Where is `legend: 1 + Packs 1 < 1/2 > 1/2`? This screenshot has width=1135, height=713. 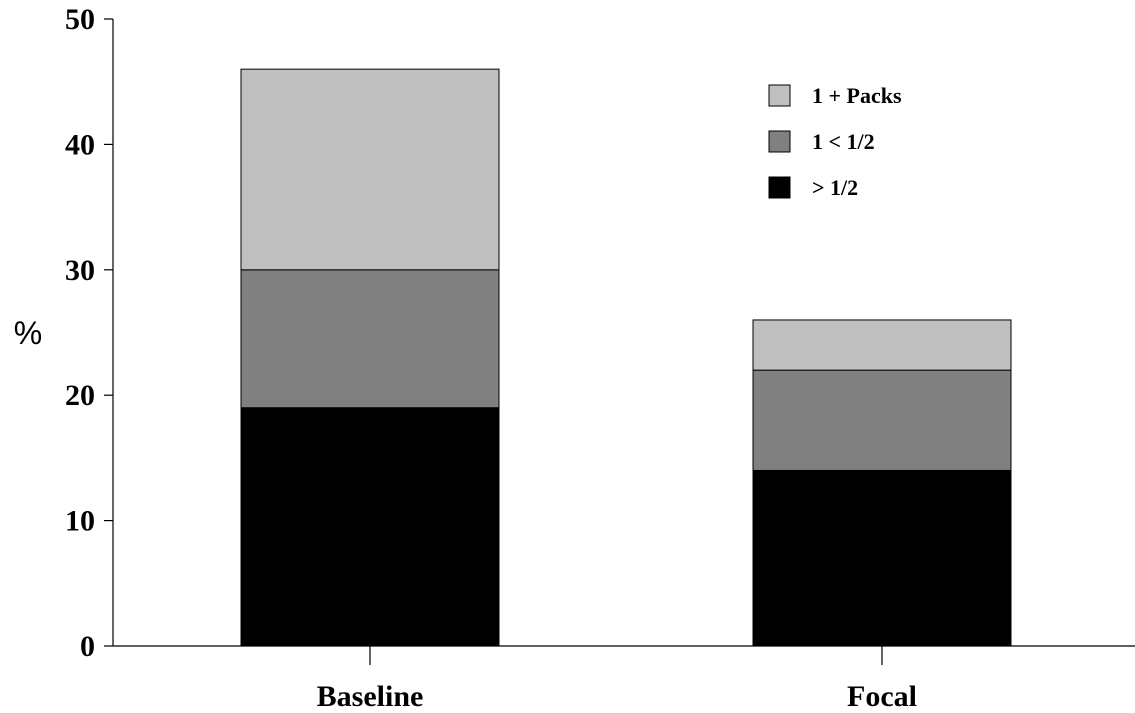
legend: 1 + Packs 1 < 1/2 > 1/2 is located at coordinates (835, 141).